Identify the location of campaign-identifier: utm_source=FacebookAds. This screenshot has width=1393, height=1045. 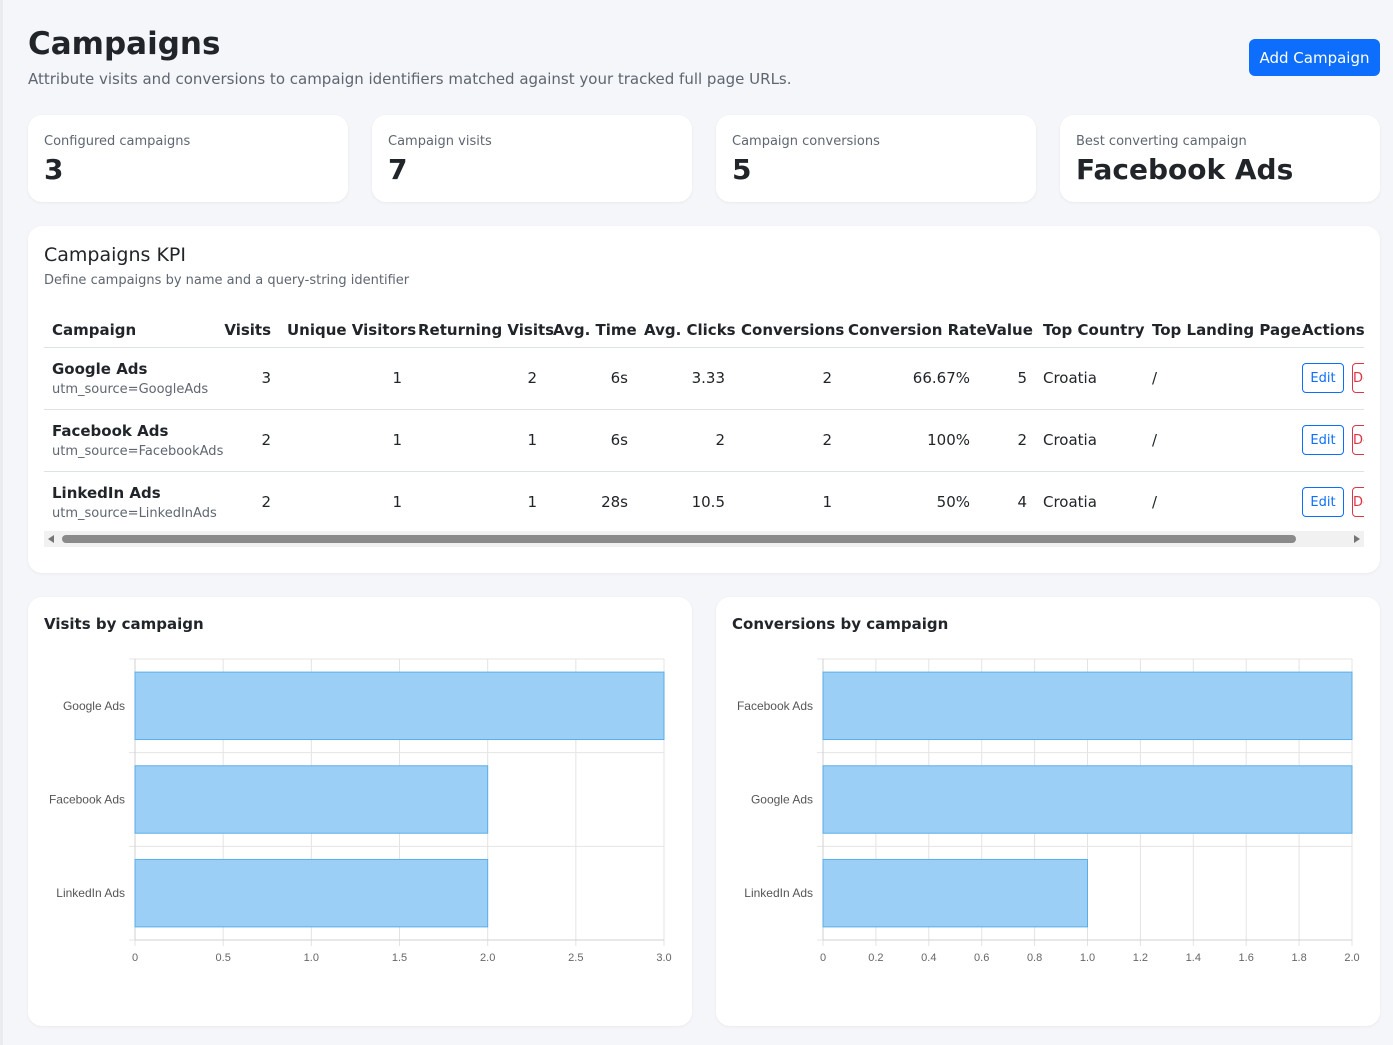
(138, 451).